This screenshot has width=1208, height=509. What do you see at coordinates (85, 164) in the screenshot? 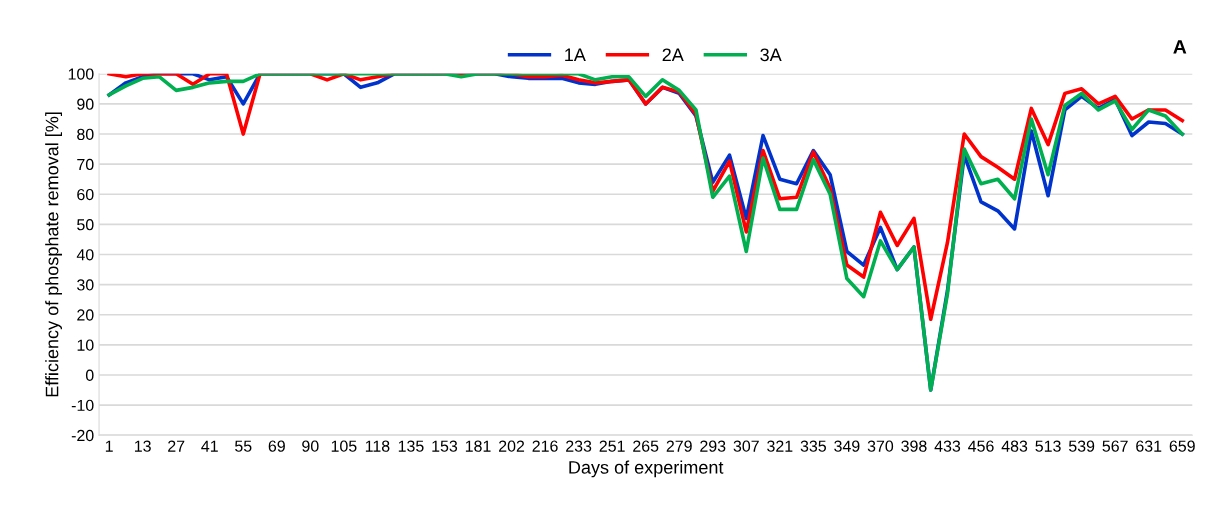
I see `y-tick-label: 70` at bounding box center [85, 164].